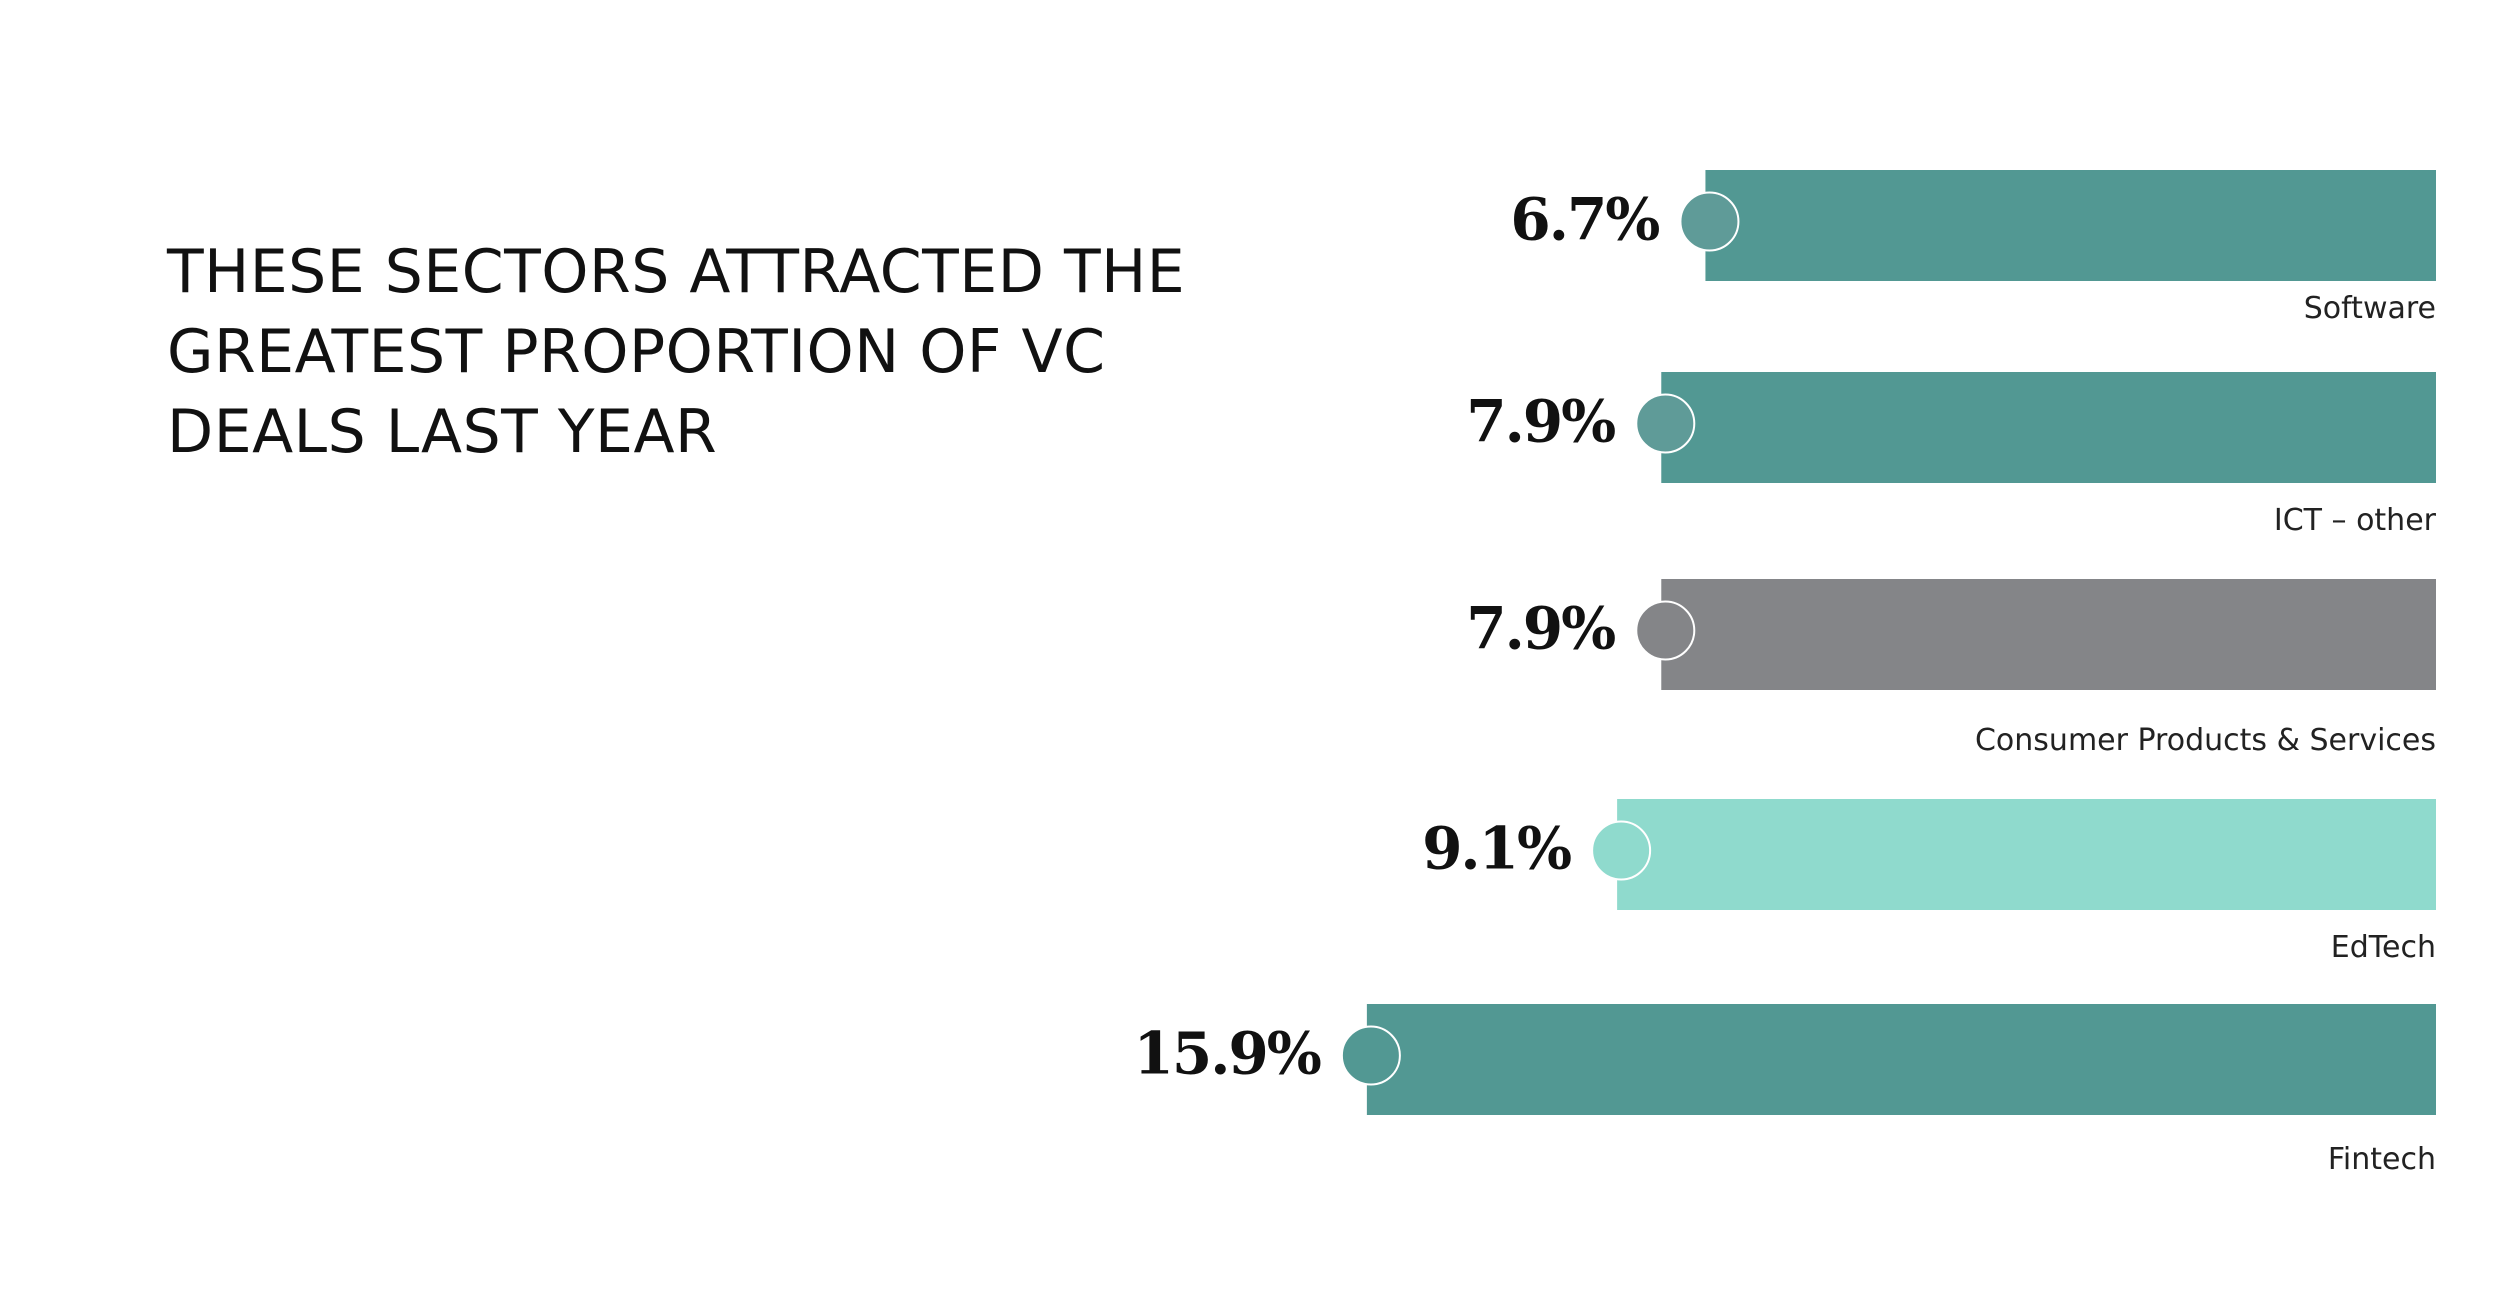 Image resolution: width=2500 pixels, height=1306 pixels. What do you see at coordinates (2355, 520) in the screenshot?
I see `category-label: ICT – other` at bounding box center [2355, 520].